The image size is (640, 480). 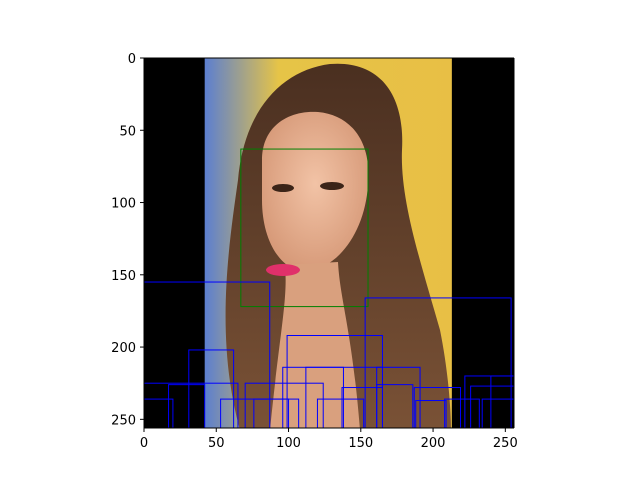 I want to click on x-tick-label: 0, so click(x=144, y=443).